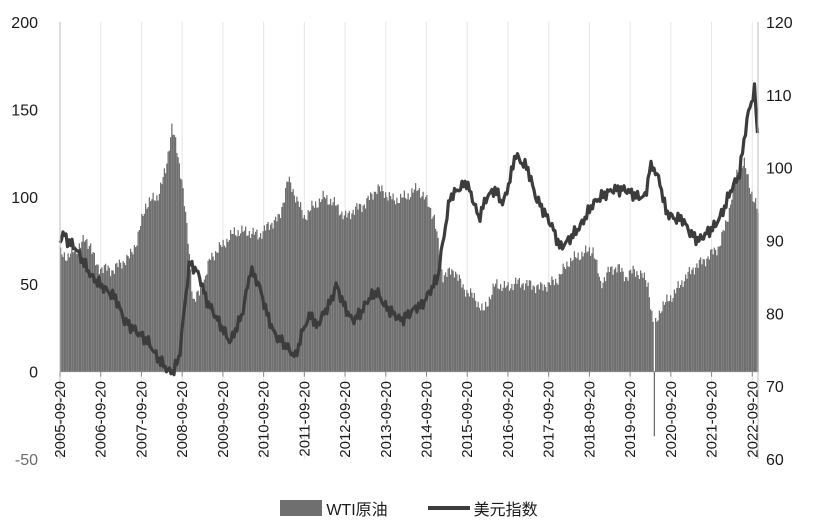 The image size is (818, 527). Describe the element at coordinates (33, 373) in the screenshot. I see `left-tick-label: 0` at that location.